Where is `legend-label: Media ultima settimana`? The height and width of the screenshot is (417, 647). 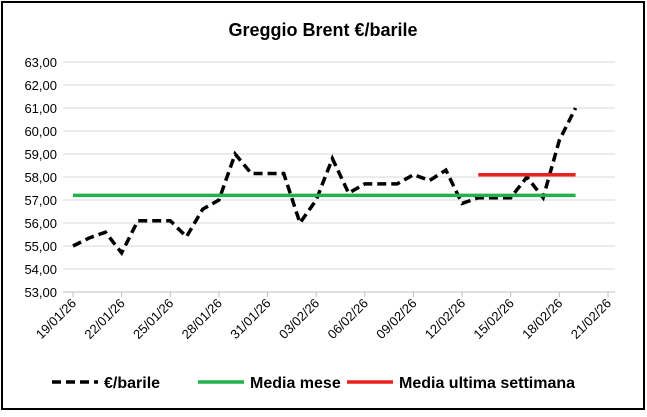
legend-label: Media ultima settimana is located at coordinates (487, 383).